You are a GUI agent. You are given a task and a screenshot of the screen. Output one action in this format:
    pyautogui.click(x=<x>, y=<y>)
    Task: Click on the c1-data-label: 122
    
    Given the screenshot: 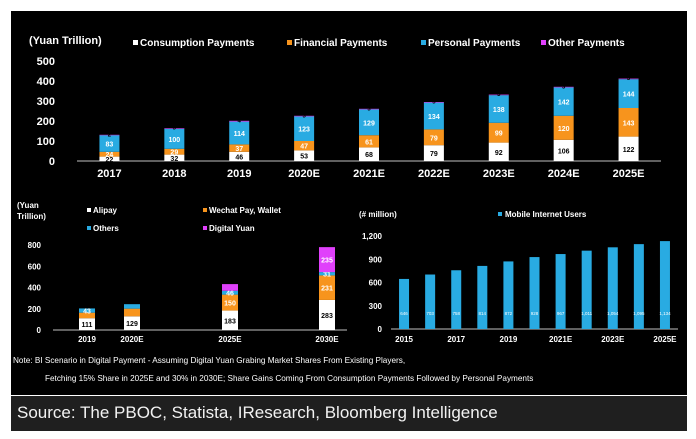 What is the action you would take?
    pyautogui.click(x=629, y=150)
    